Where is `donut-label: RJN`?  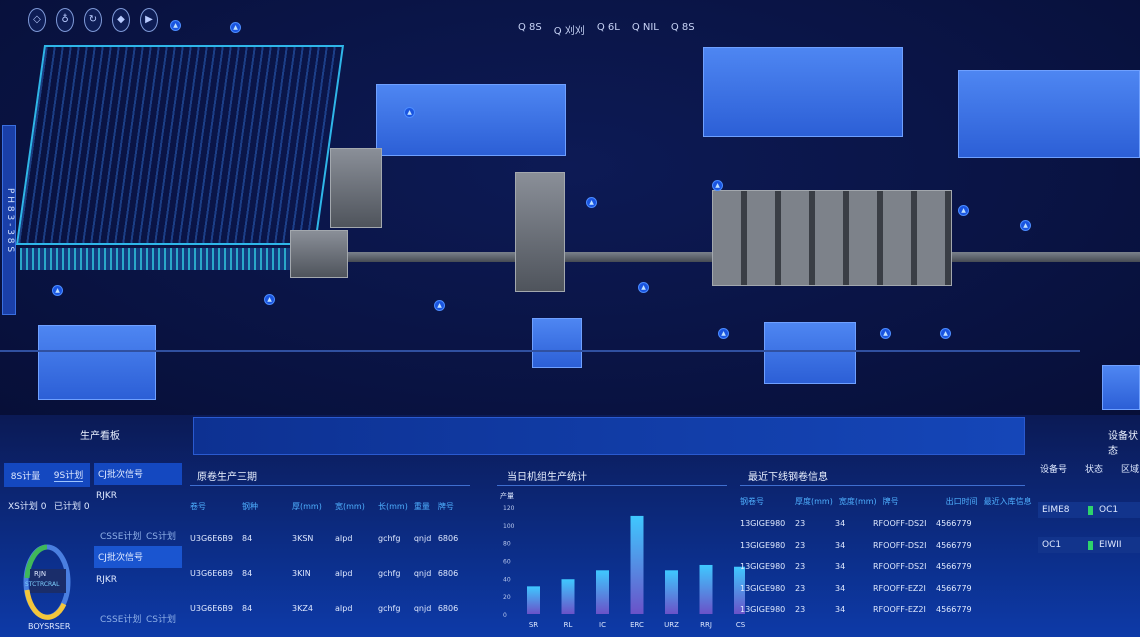 donut-label: RJN is located at coordinates (40, 574).